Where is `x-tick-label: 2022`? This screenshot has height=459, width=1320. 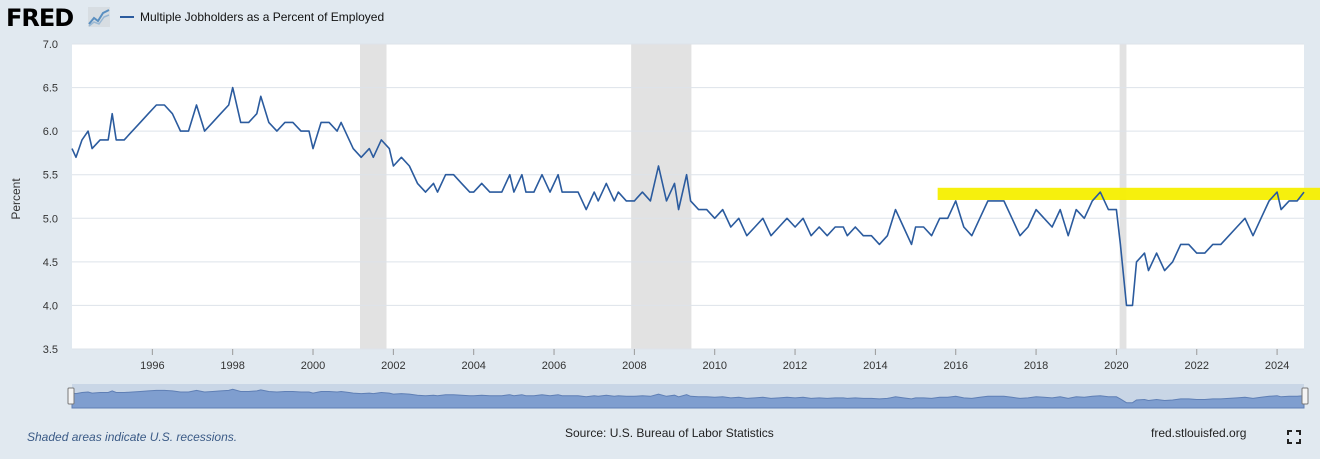
x-tick-label: 2022 is located at coordinates (1197, 366).